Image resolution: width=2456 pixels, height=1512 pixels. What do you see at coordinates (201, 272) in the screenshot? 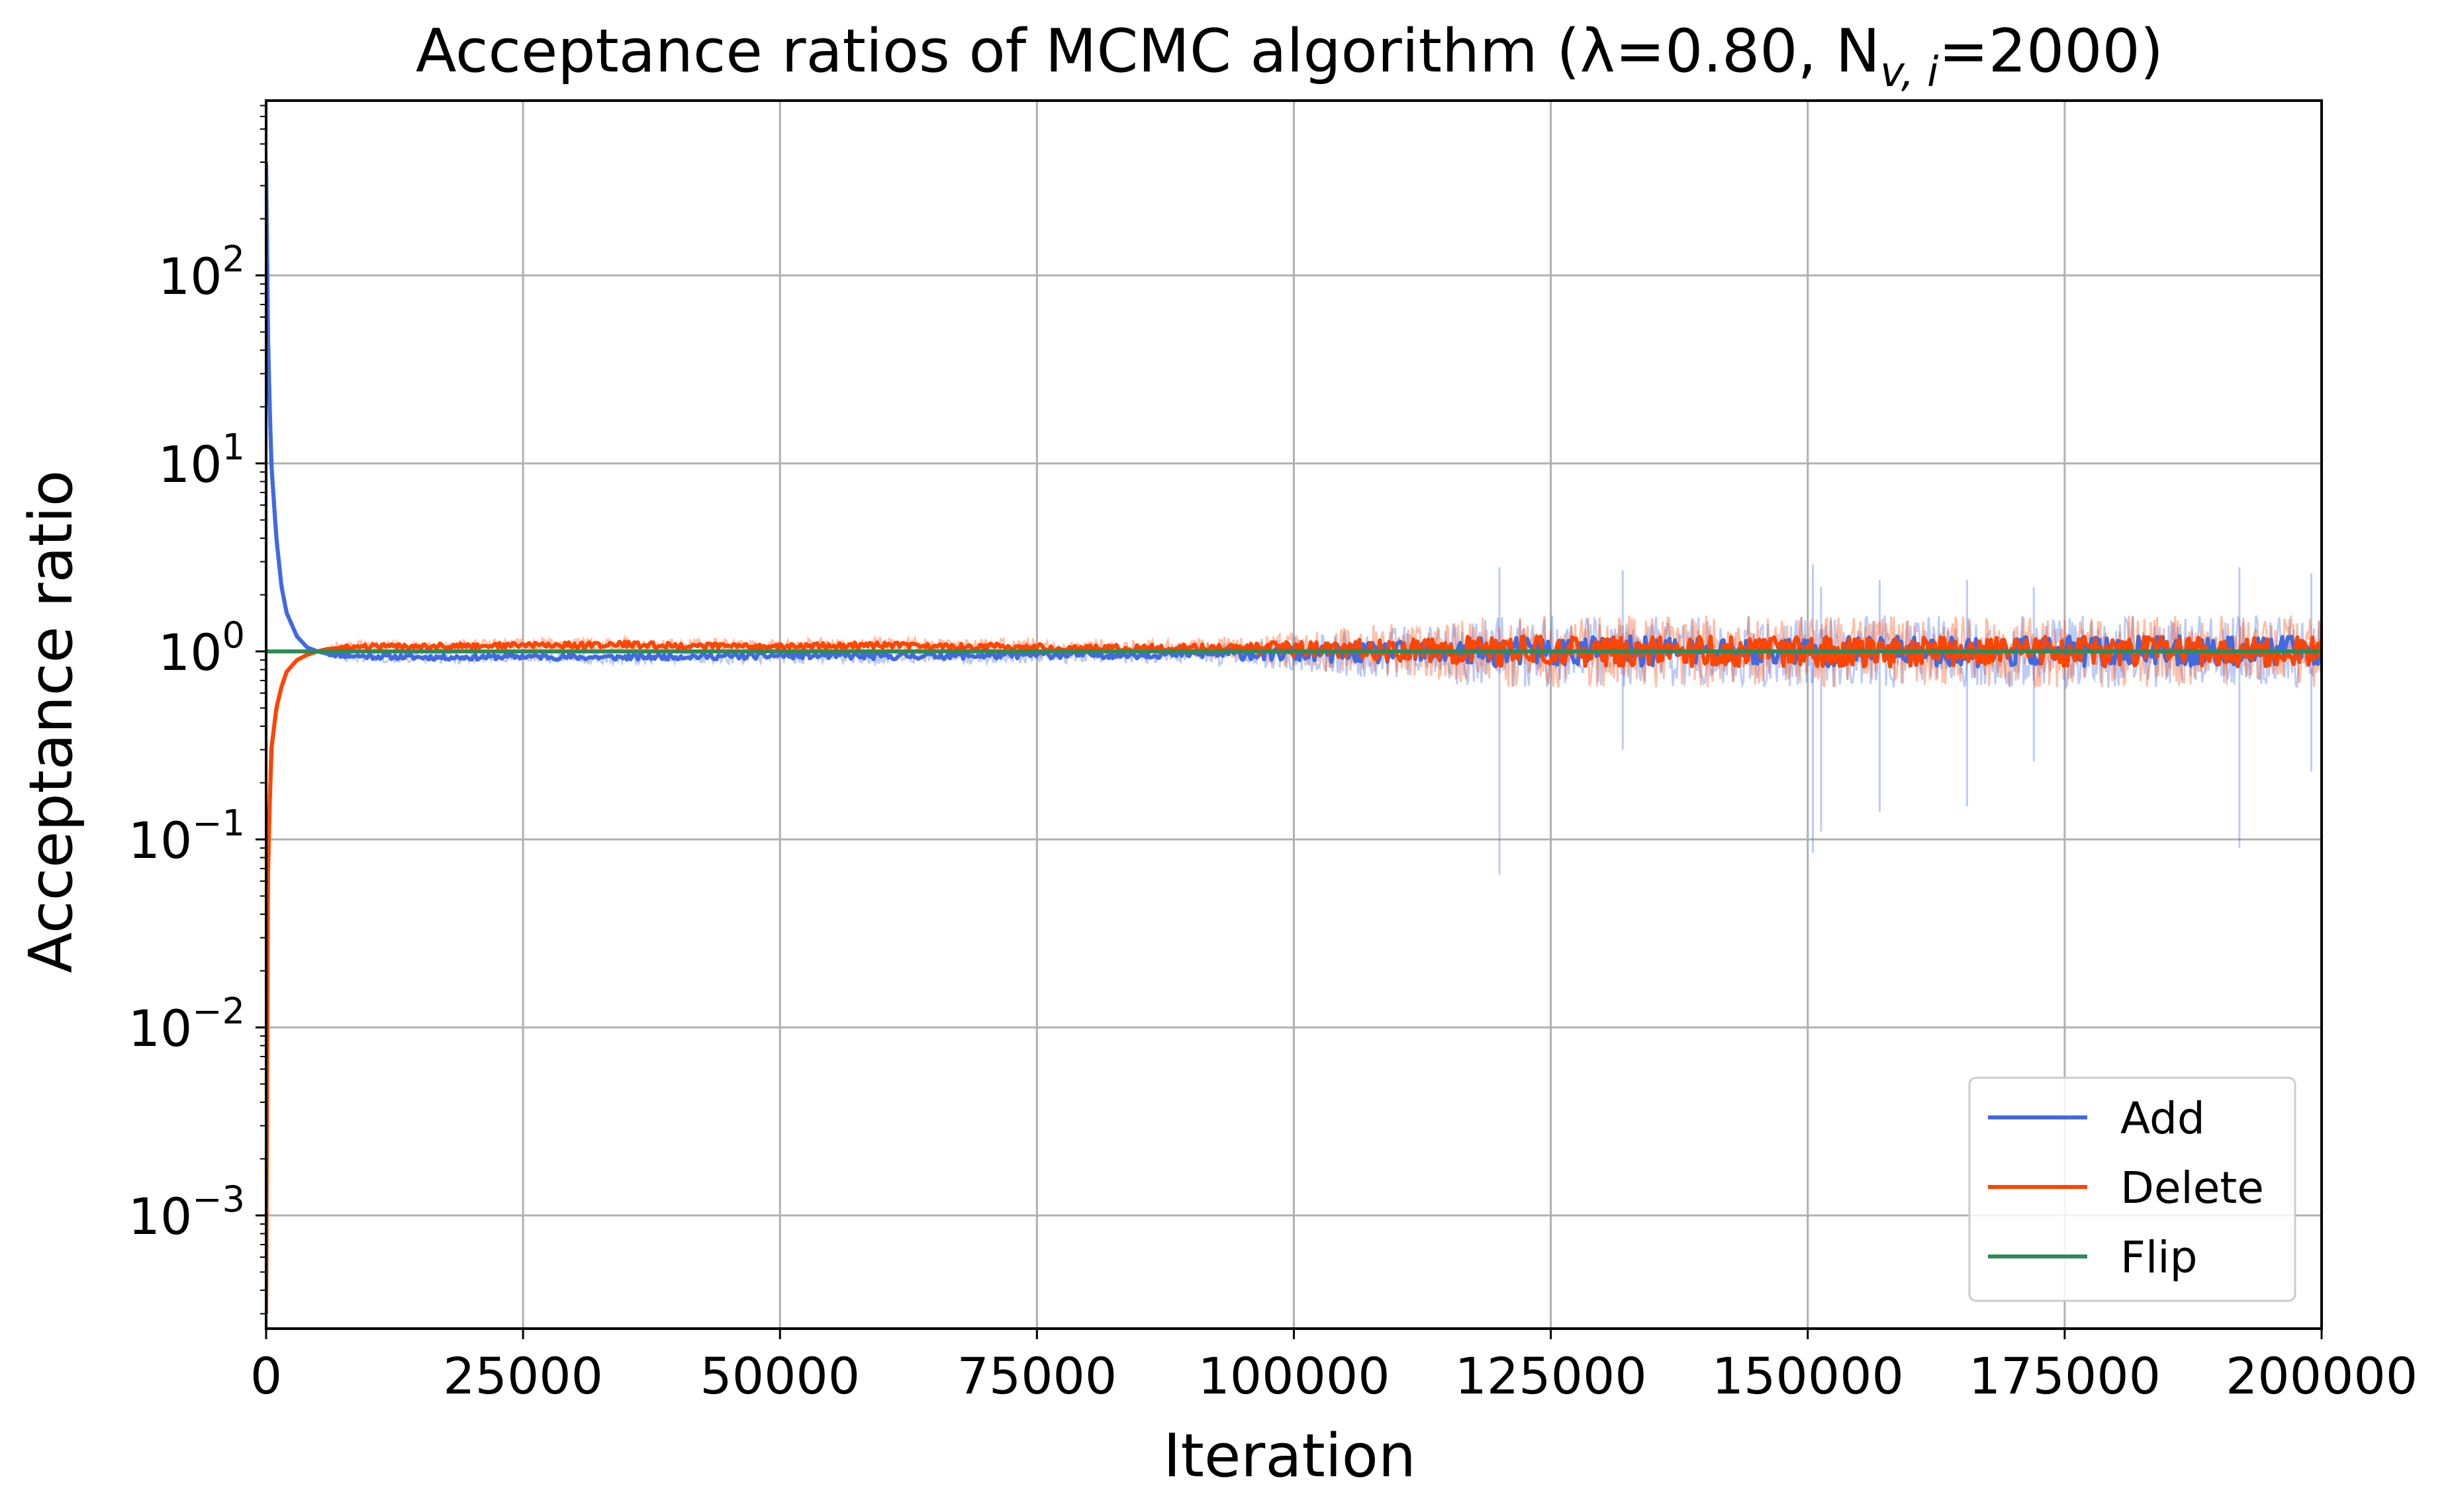
I see `y-tick-label: 10²` at bounding box center [201, 272].